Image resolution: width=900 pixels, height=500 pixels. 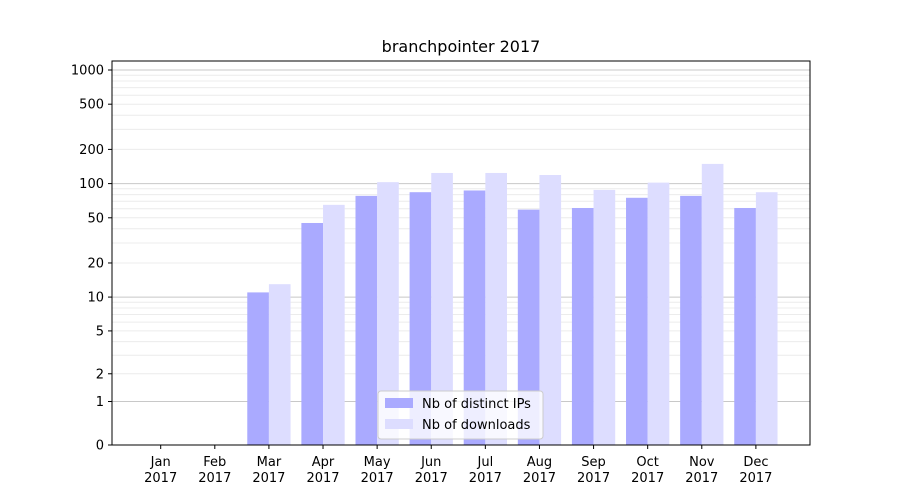 What do you see at coordinates (100, 446) in the screenshot?
I see `y-tick-label: 0` at bounding box center [100, 446].